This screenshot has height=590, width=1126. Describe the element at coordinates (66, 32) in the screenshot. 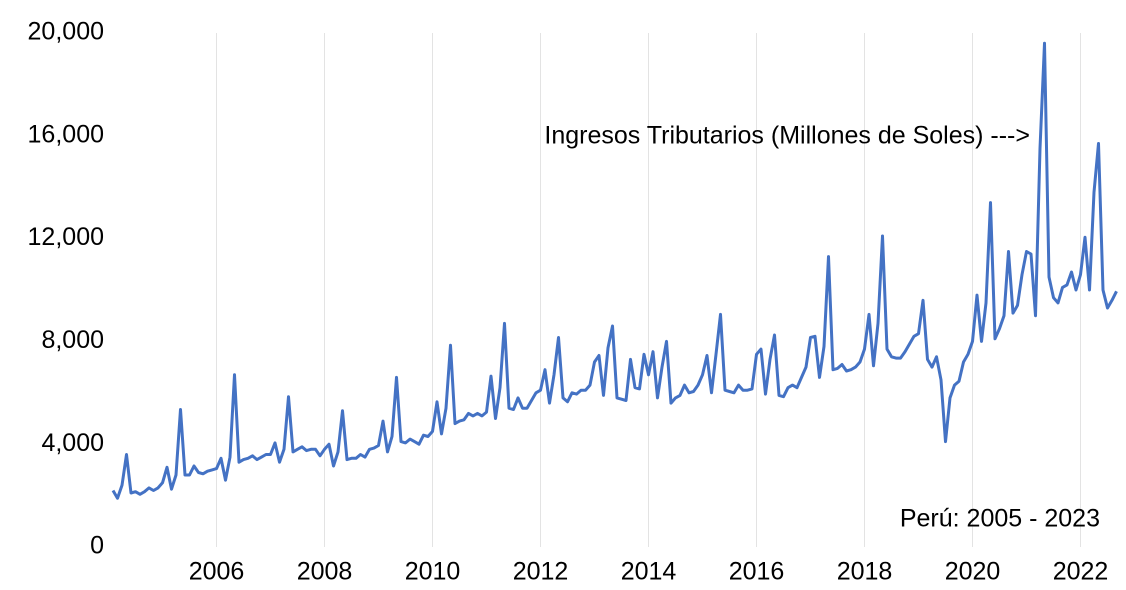

I see `y-tick-label: 20,000` at that location.